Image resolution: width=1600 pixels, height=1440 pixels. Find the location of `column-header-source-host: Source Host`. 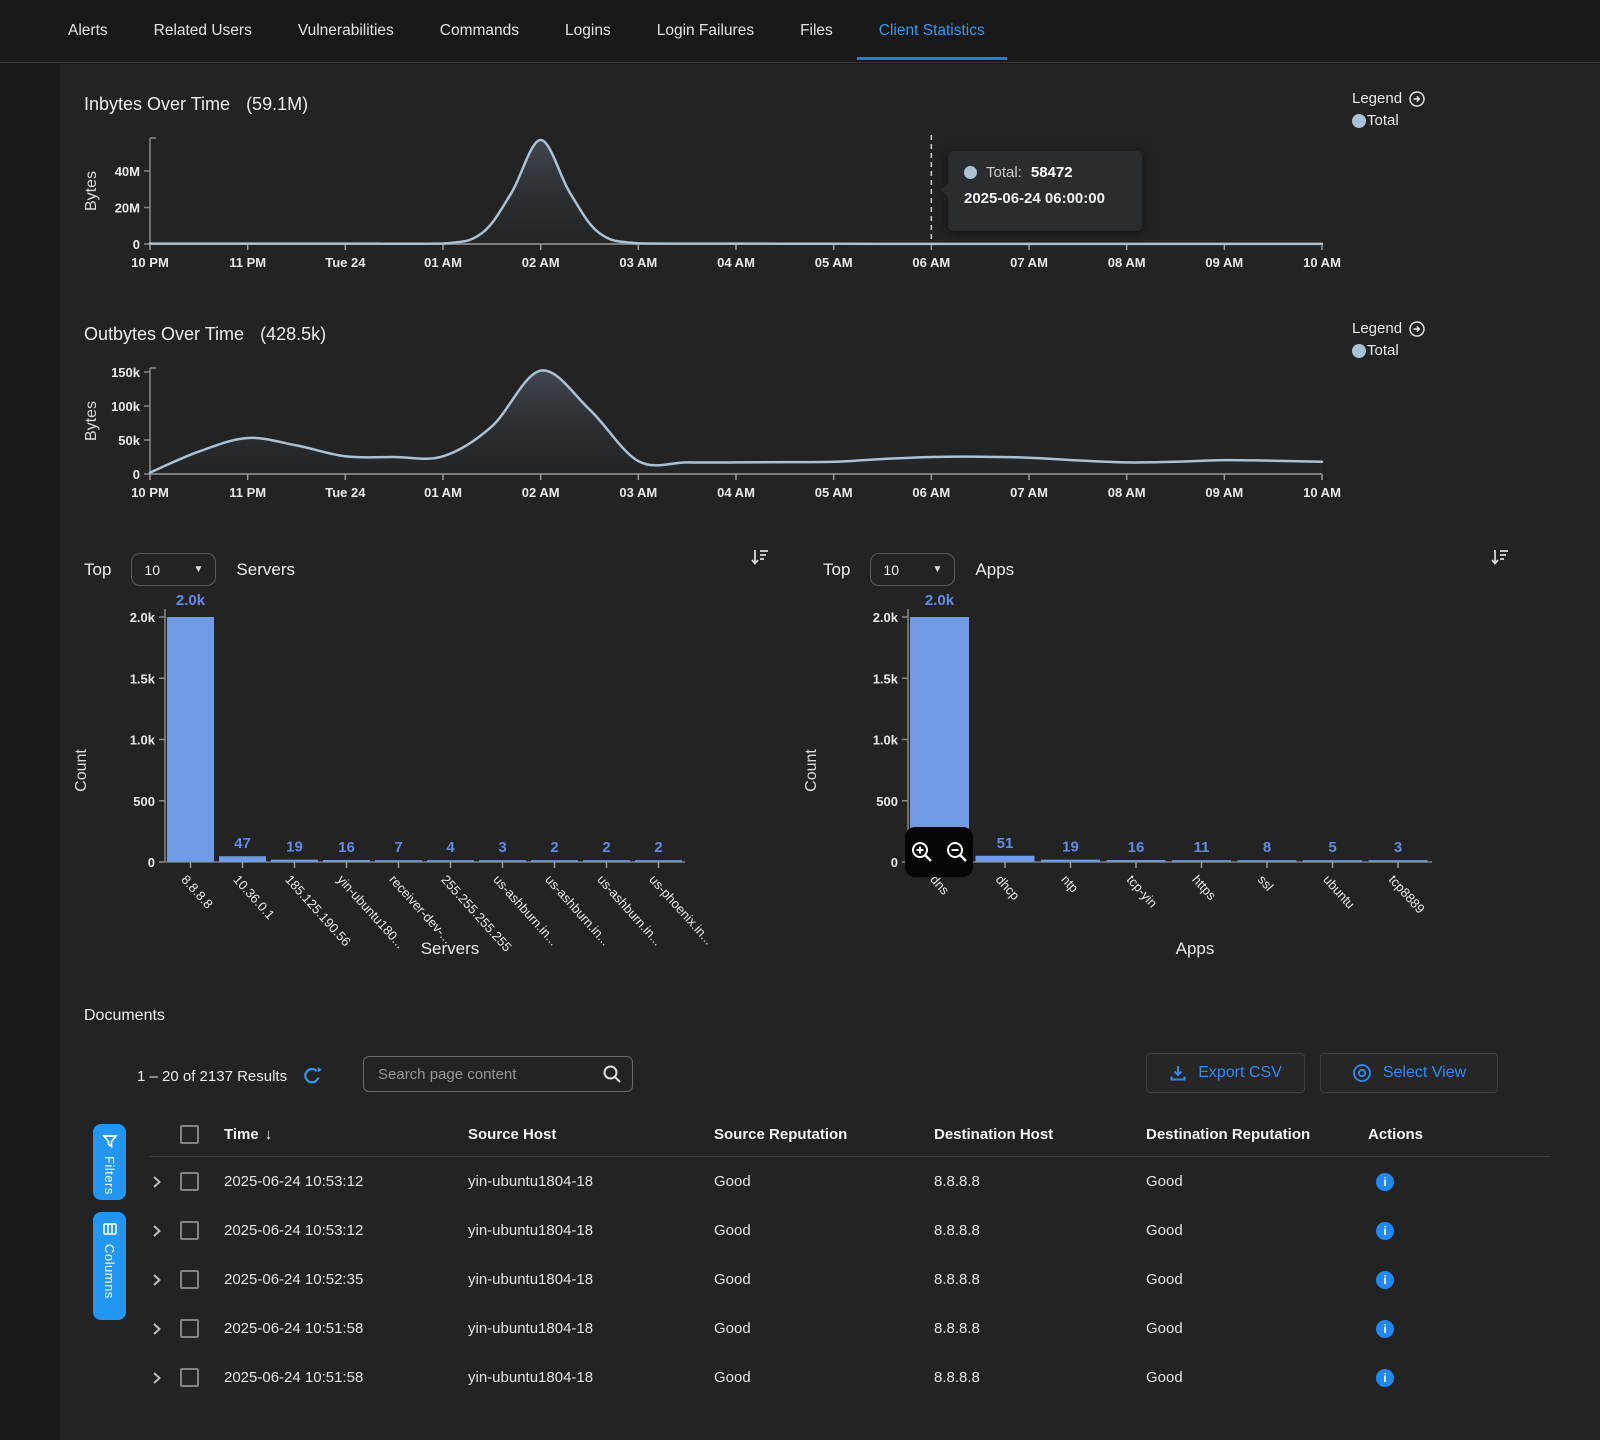

column-header-source-host: Source Host is located at coordinates (512, 1134).